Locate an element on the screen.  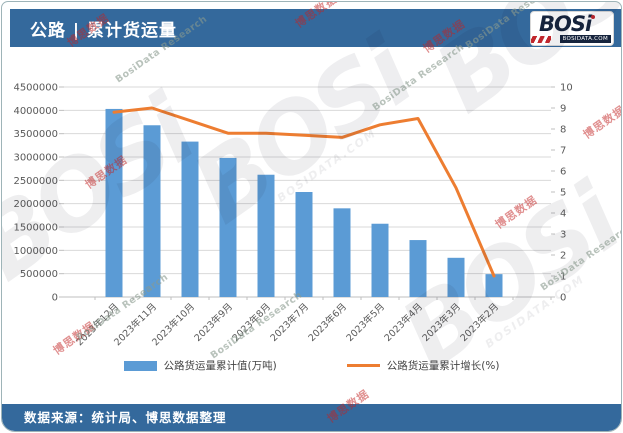
x-axis-label: 2023年3月 is located at coordinates (441, 322).